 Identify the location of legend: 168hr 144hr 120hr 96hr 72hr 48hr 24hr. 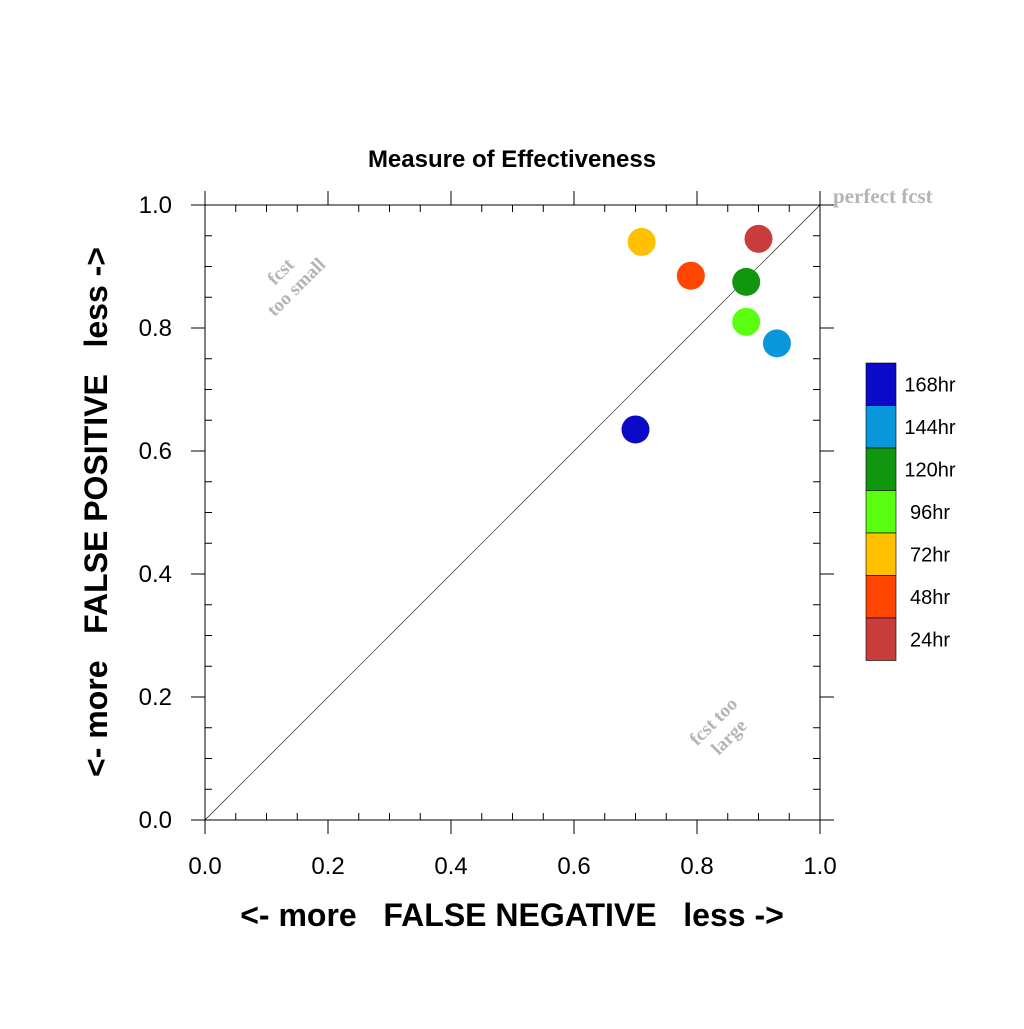
(910, 511).